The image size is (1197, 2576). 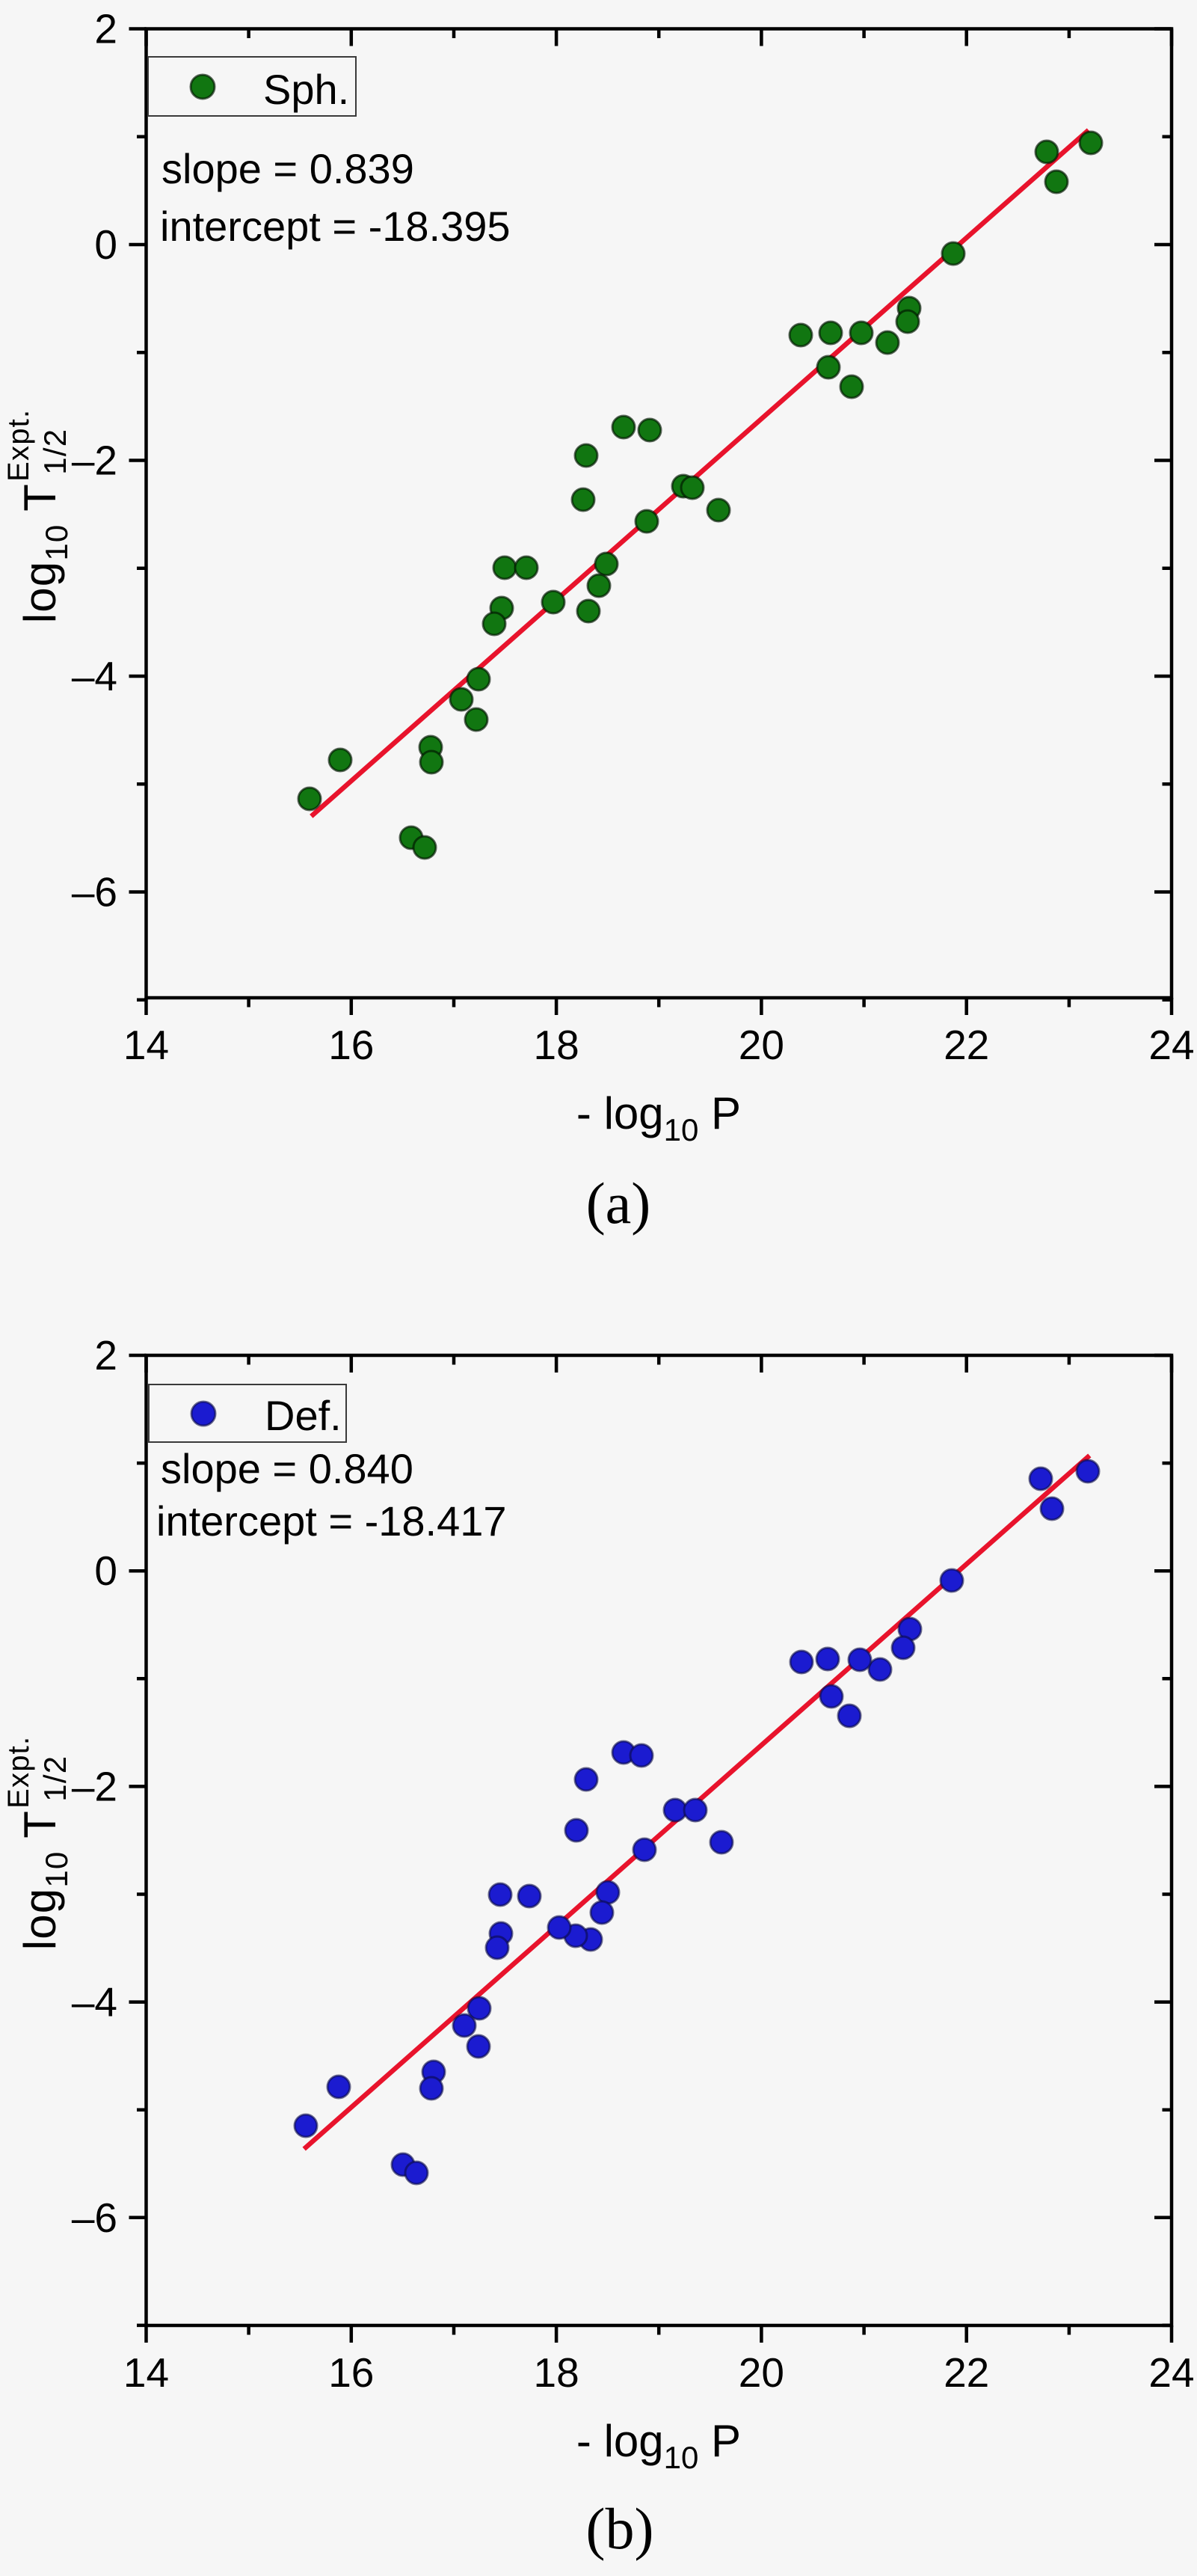 What do you see at coordinates (306, 89) in the screenshot?
I see `svg-text: Sph.` at bounding box center [306, 89].